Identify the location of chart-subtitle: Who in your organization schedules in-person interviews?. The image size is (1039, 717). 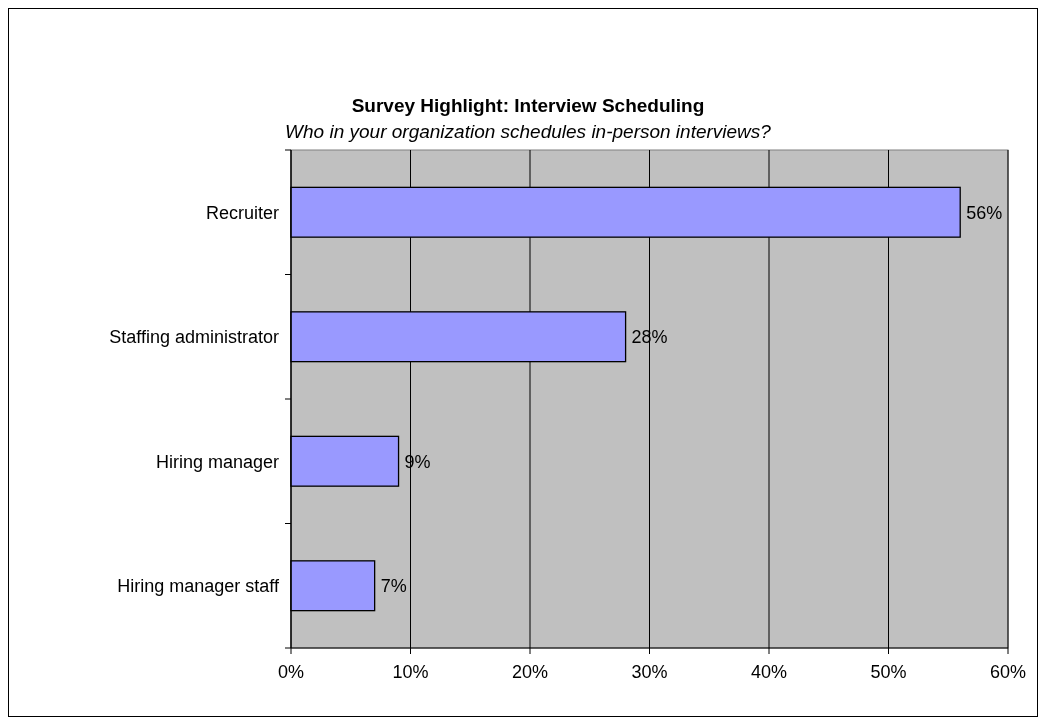
(528, 131).